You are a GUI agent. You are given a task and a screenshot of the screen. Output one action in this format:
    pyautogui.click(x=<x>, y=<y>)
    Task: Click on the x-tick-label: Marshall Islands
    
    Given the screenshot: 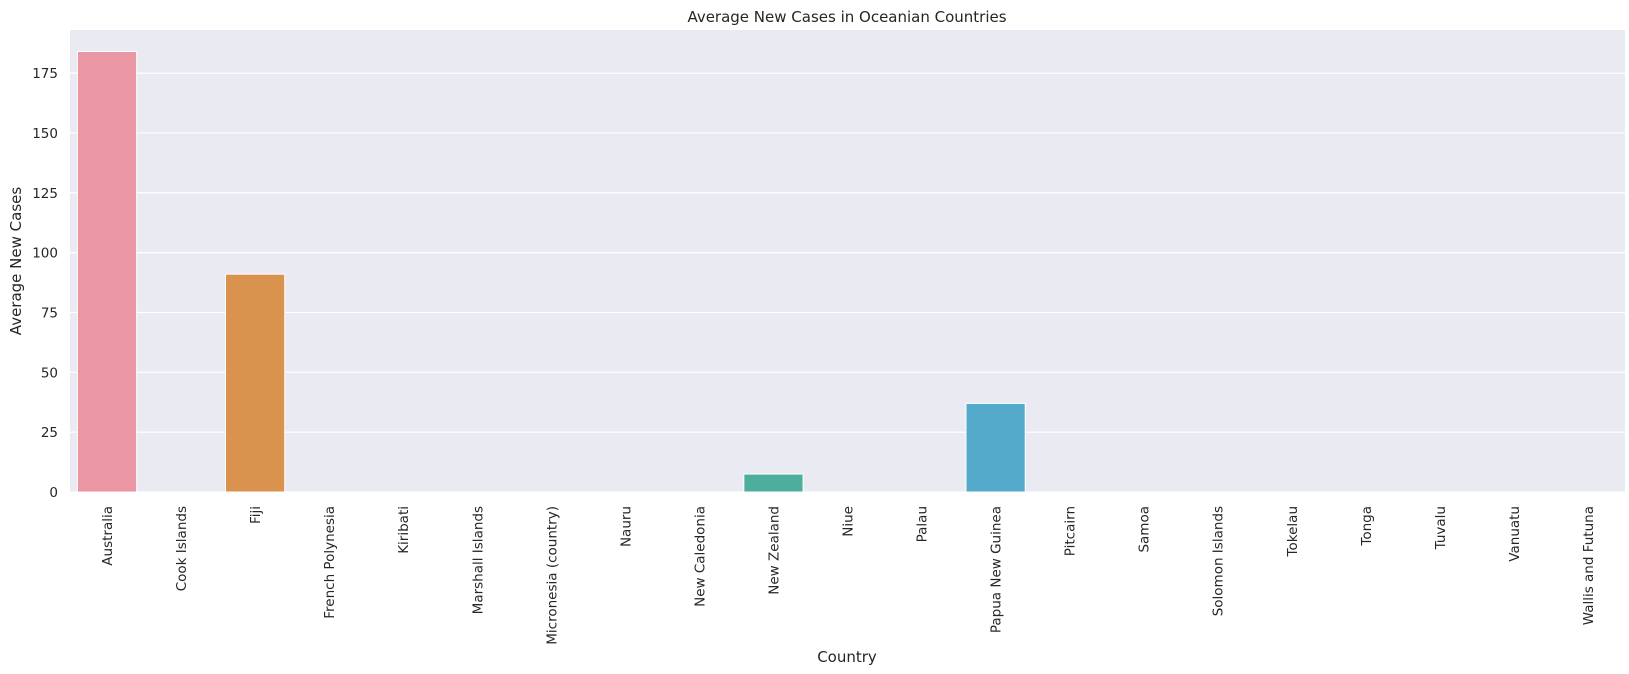 What is the action you would take?
    pyautogui.click(x=478, y=560)
    